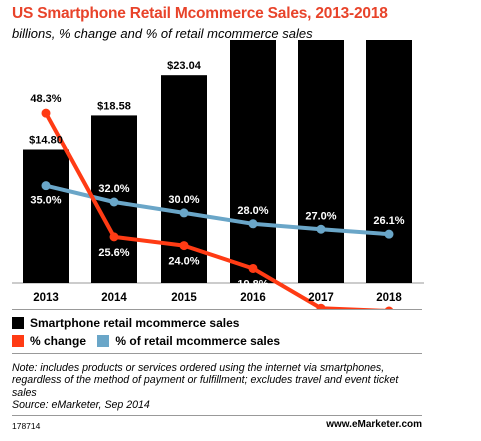 Image resolution: width=481 pixels, height=441 pixels. Describe the element at coordinates (183, 200) in the screenshot. I see `share-label-2015: 30.0%` at that location.